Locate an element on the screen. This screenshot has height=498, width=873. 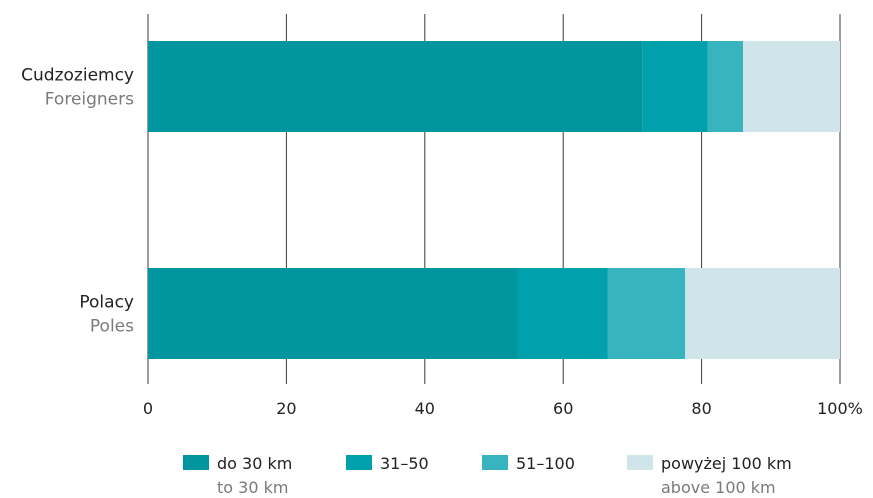
legend-sublabel-3: above 100 km is located at coordinates (718, 487).